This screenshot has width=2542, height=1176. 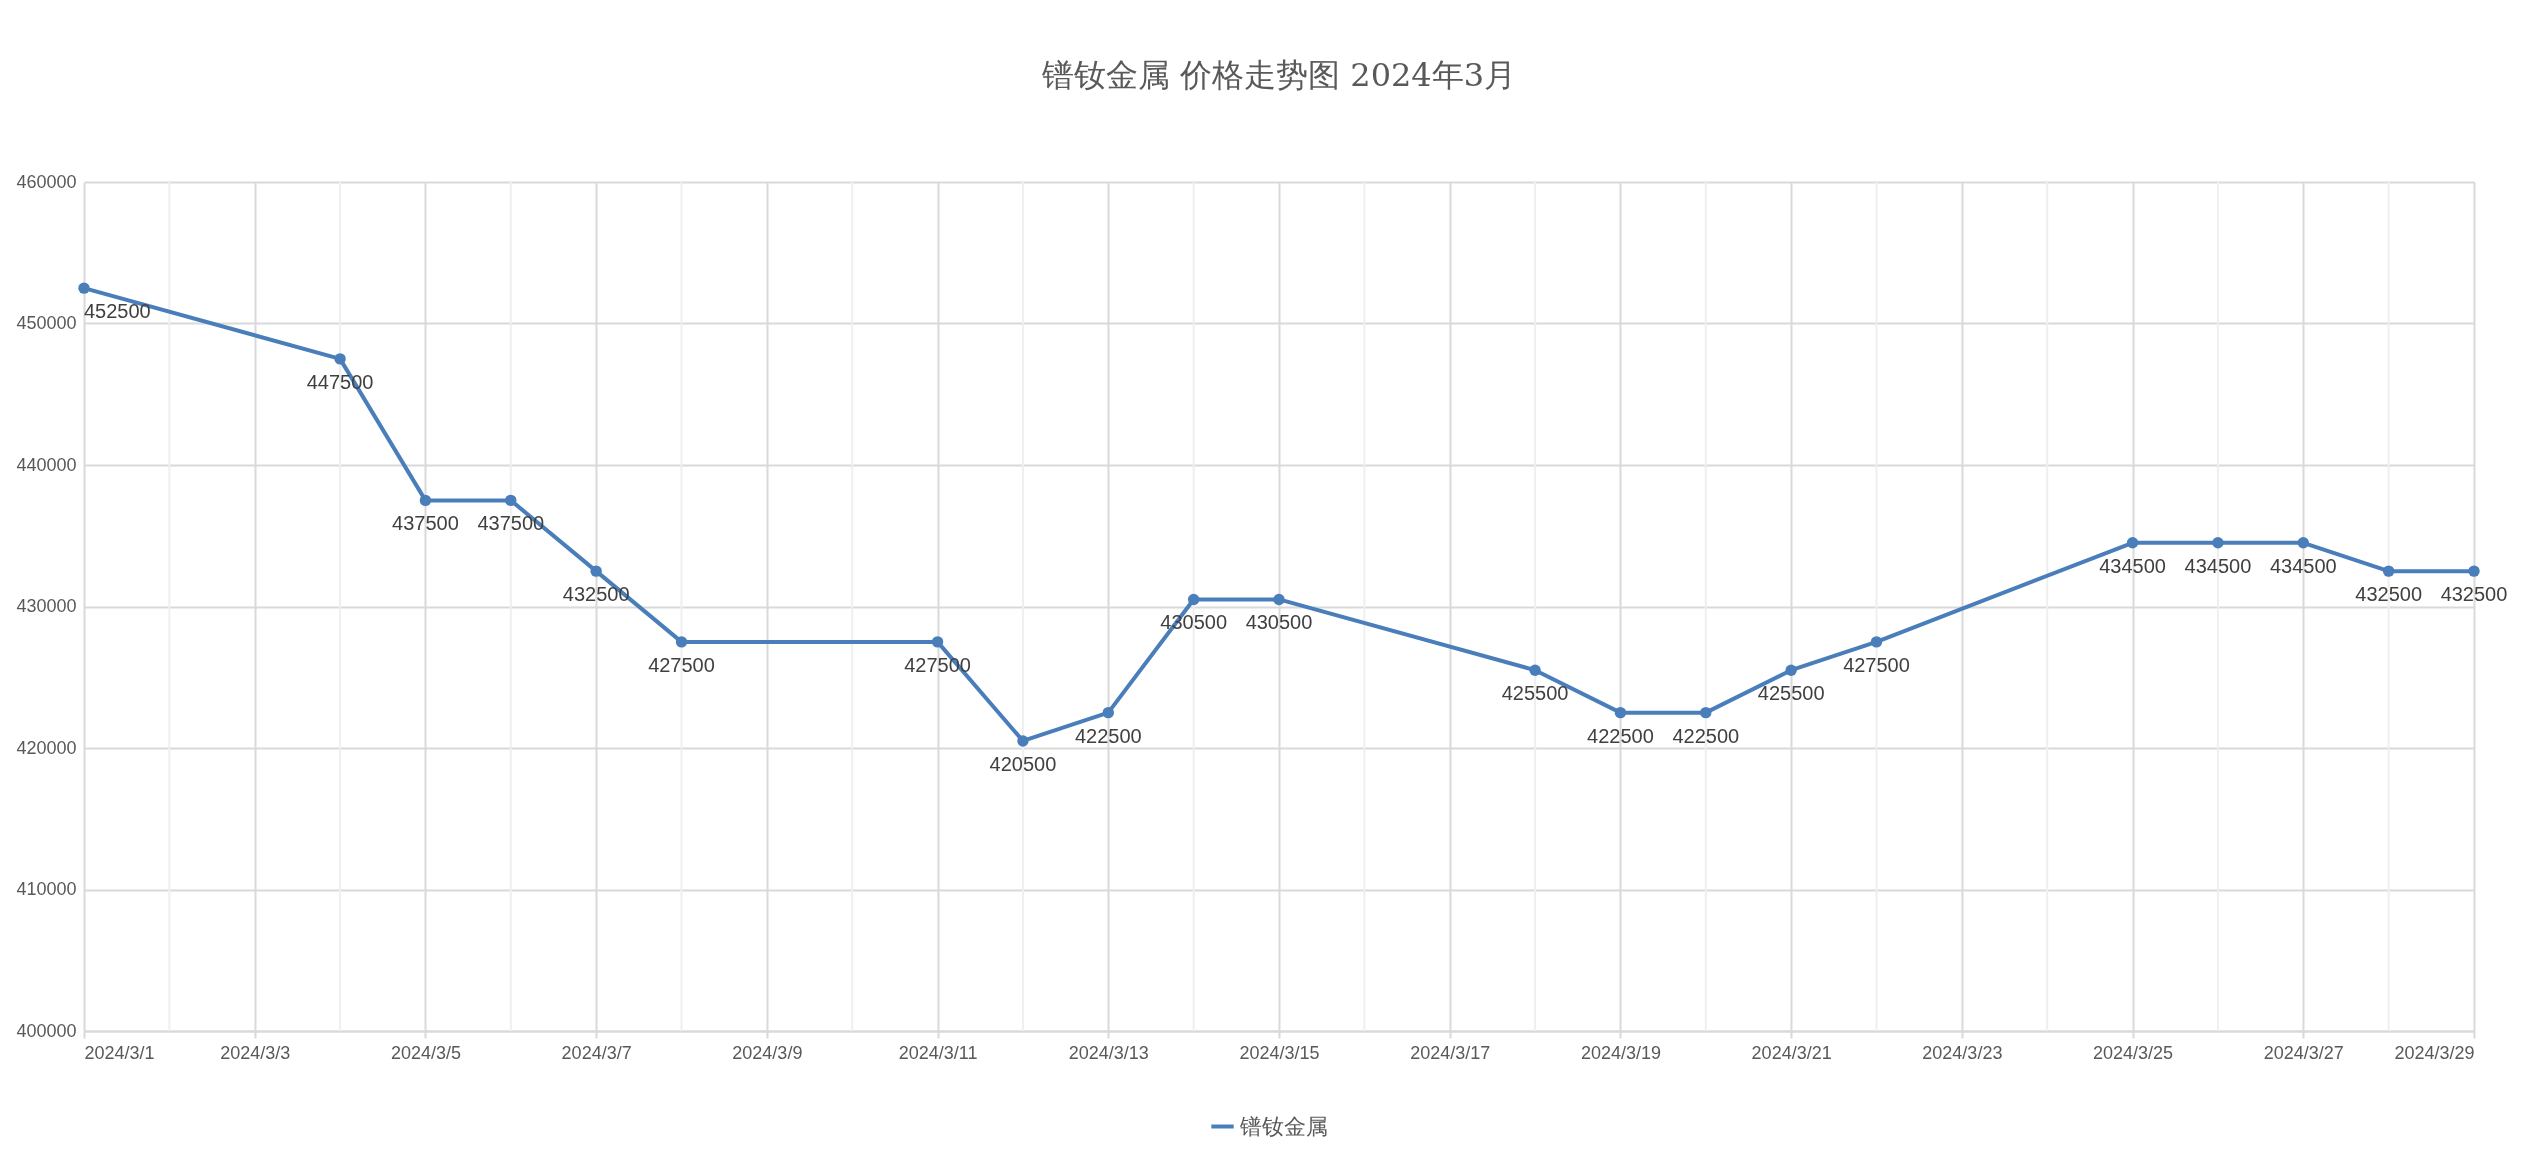 What do you see at coordinates (1023, 763) in the screenshot?
I see `data-label: 420500` at bounding box center [1023, 763].